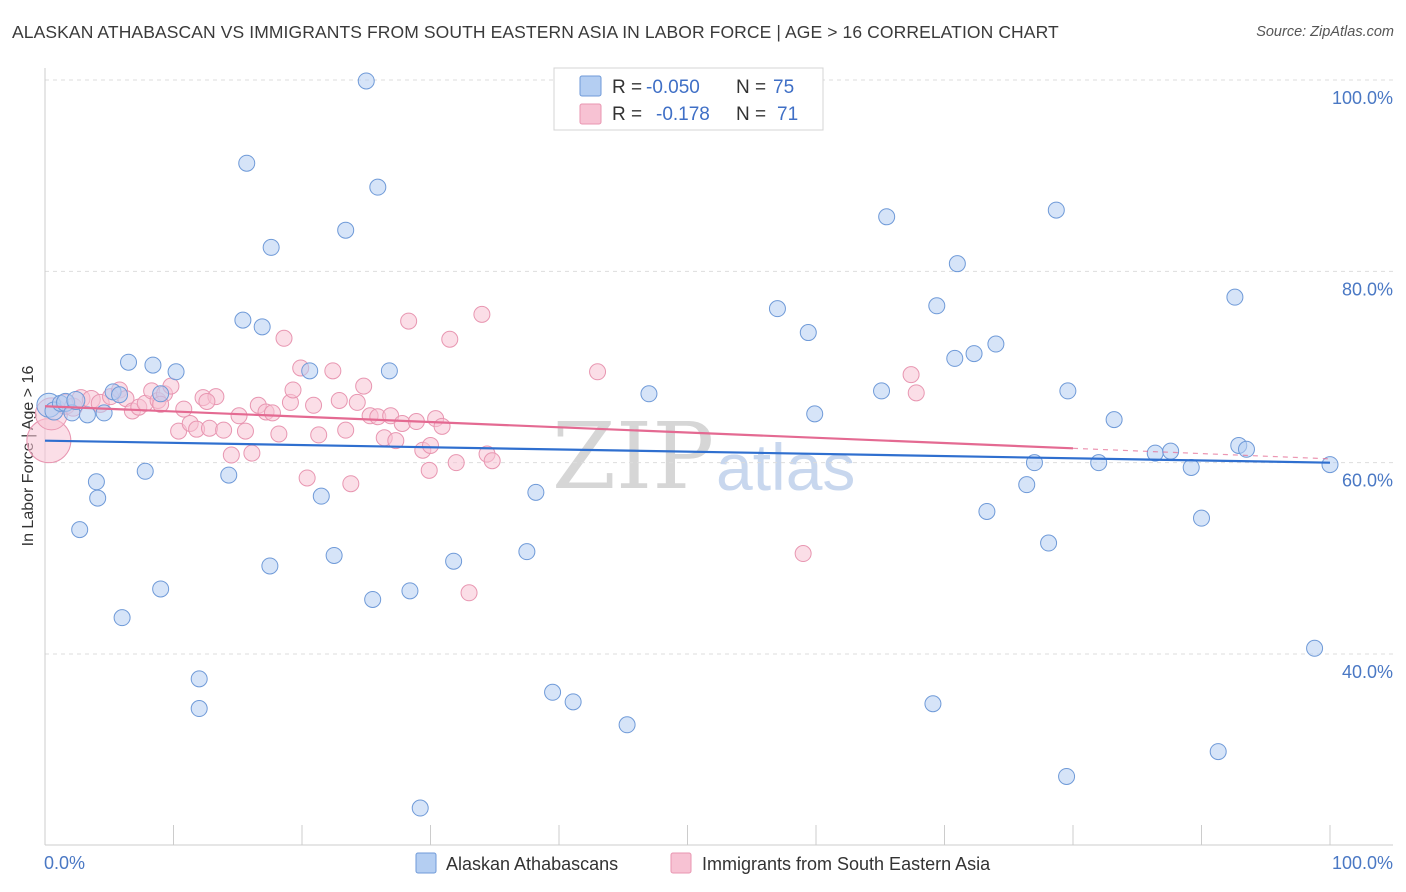 Image resolution: width=1406 pixels, height=892 pixels. I want to click on legend-swatch-athabascans, so click(590, 86).